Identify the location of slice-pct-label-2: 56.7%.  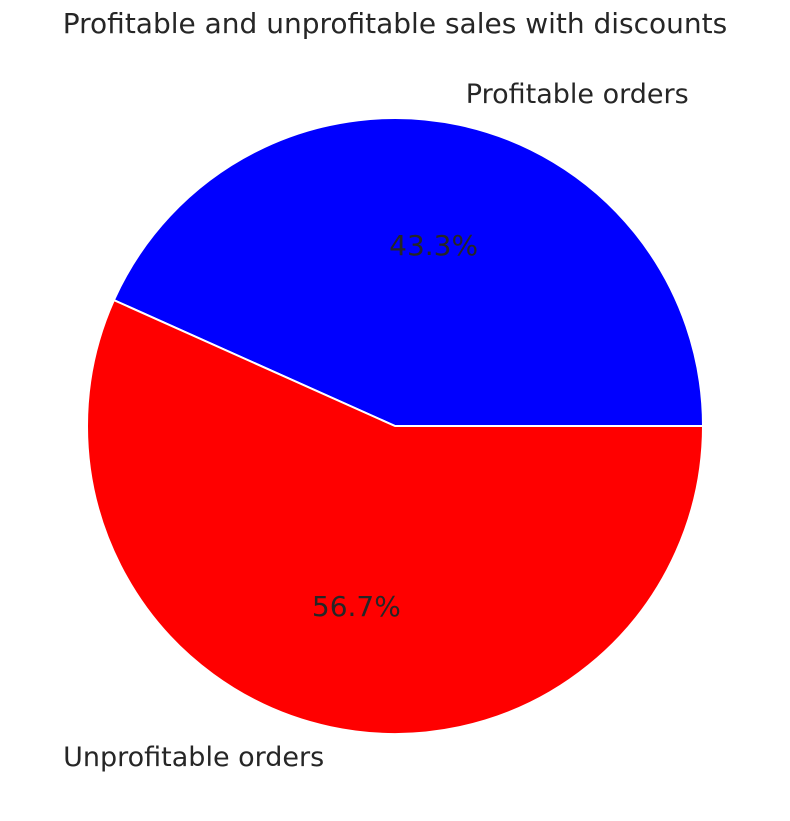
(356, 606).